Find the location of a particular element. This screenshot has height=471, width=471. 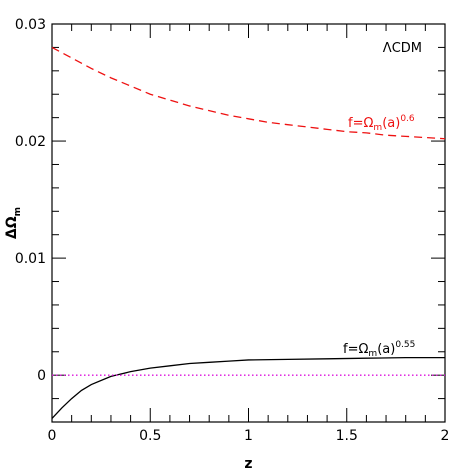

x-tick-label: 2 is located at coordinates (445, 436).